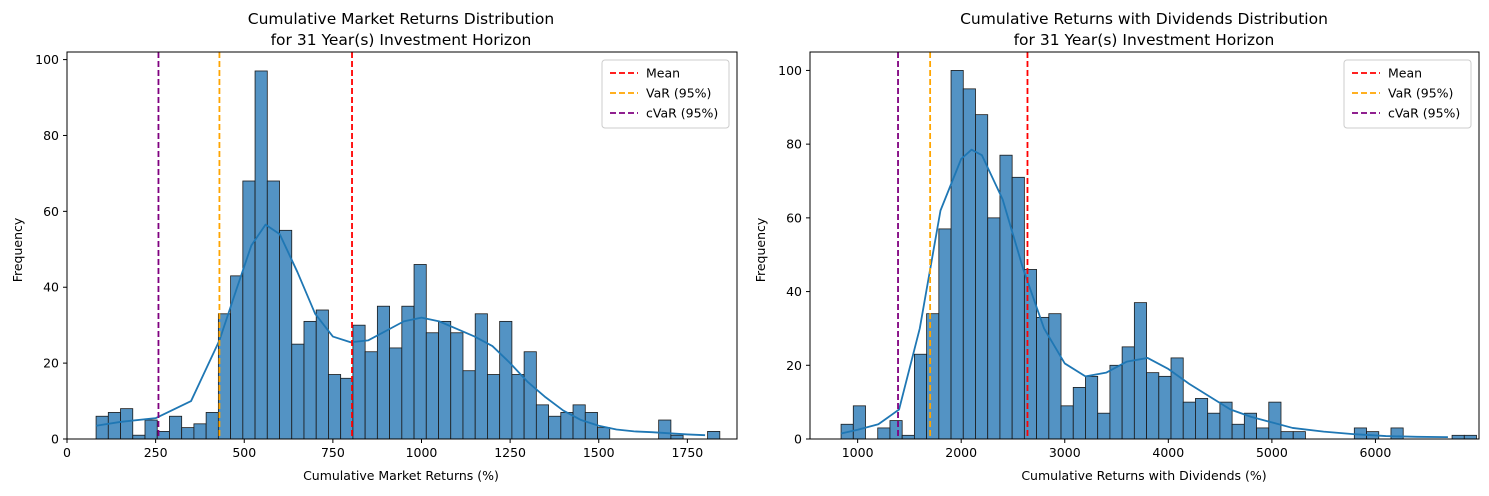 The image size is (1489, 496). I want to click on x-tick-label: 750, so click(333, 452).